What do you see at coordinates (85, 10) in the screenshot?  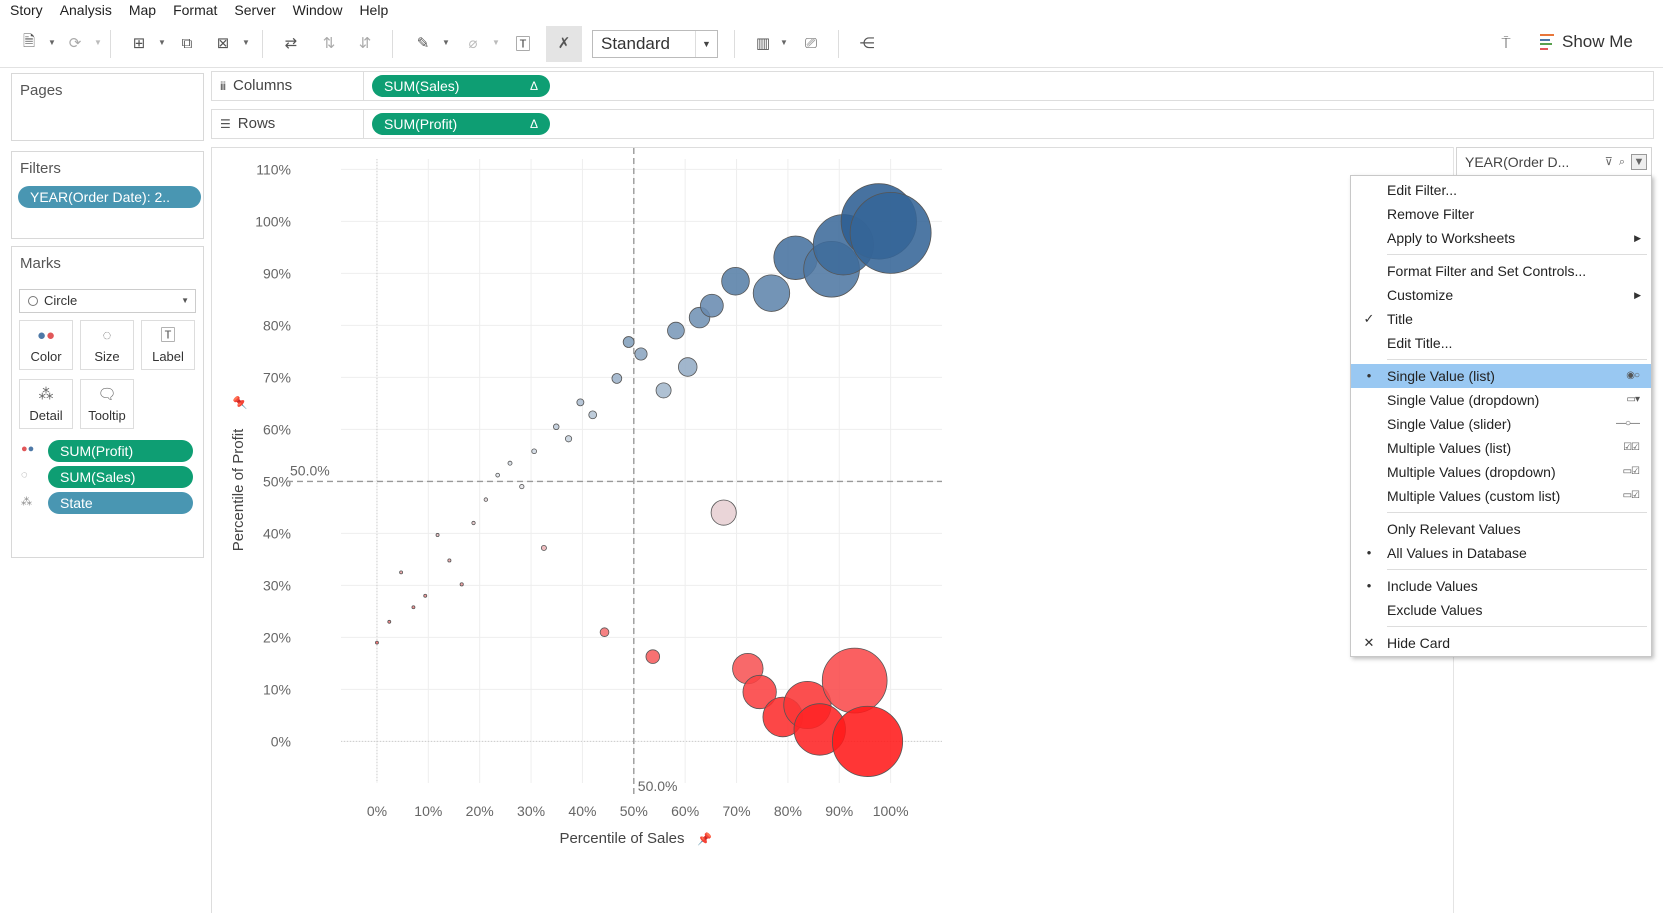 I see `menu-analysis: Analysis` at bounding box center [85, 10].